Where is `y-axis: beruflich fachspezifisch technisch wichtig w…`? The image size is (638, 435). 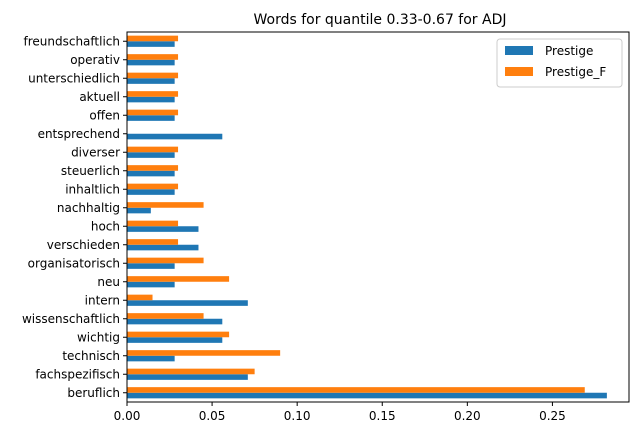 y-axis: beruflich fachspezifisch technisch wichtig w… is located at coordinates (74, 217).